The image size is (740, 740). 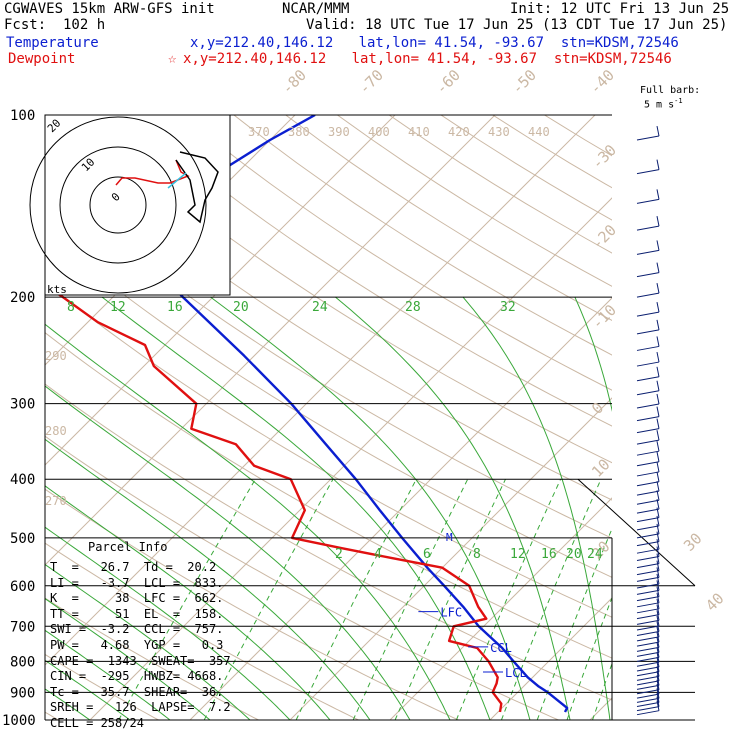 What do you see at coordinates (604, 157) in the screenshot?
I see `isotherm-tick-label: -30` at bounding box center [604, 157].